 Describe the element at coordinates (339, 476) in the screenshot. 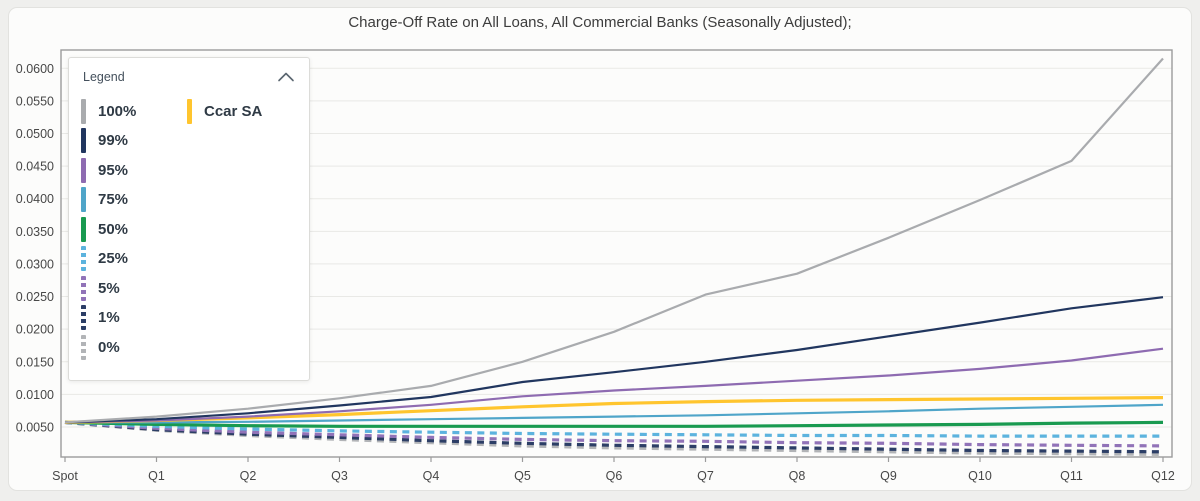

I see `x-tick-label: Q3` at that location.